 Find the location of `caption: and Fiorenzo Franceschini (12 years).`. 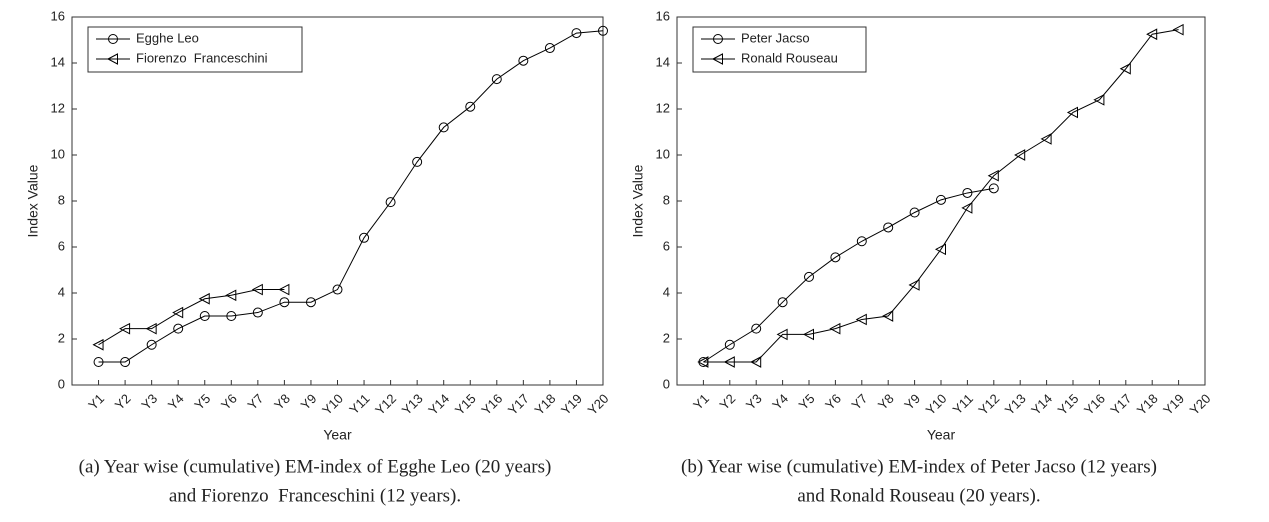

caption: and Fiorenzo Franceschini (12 years). is located at coordinates (315, 495).